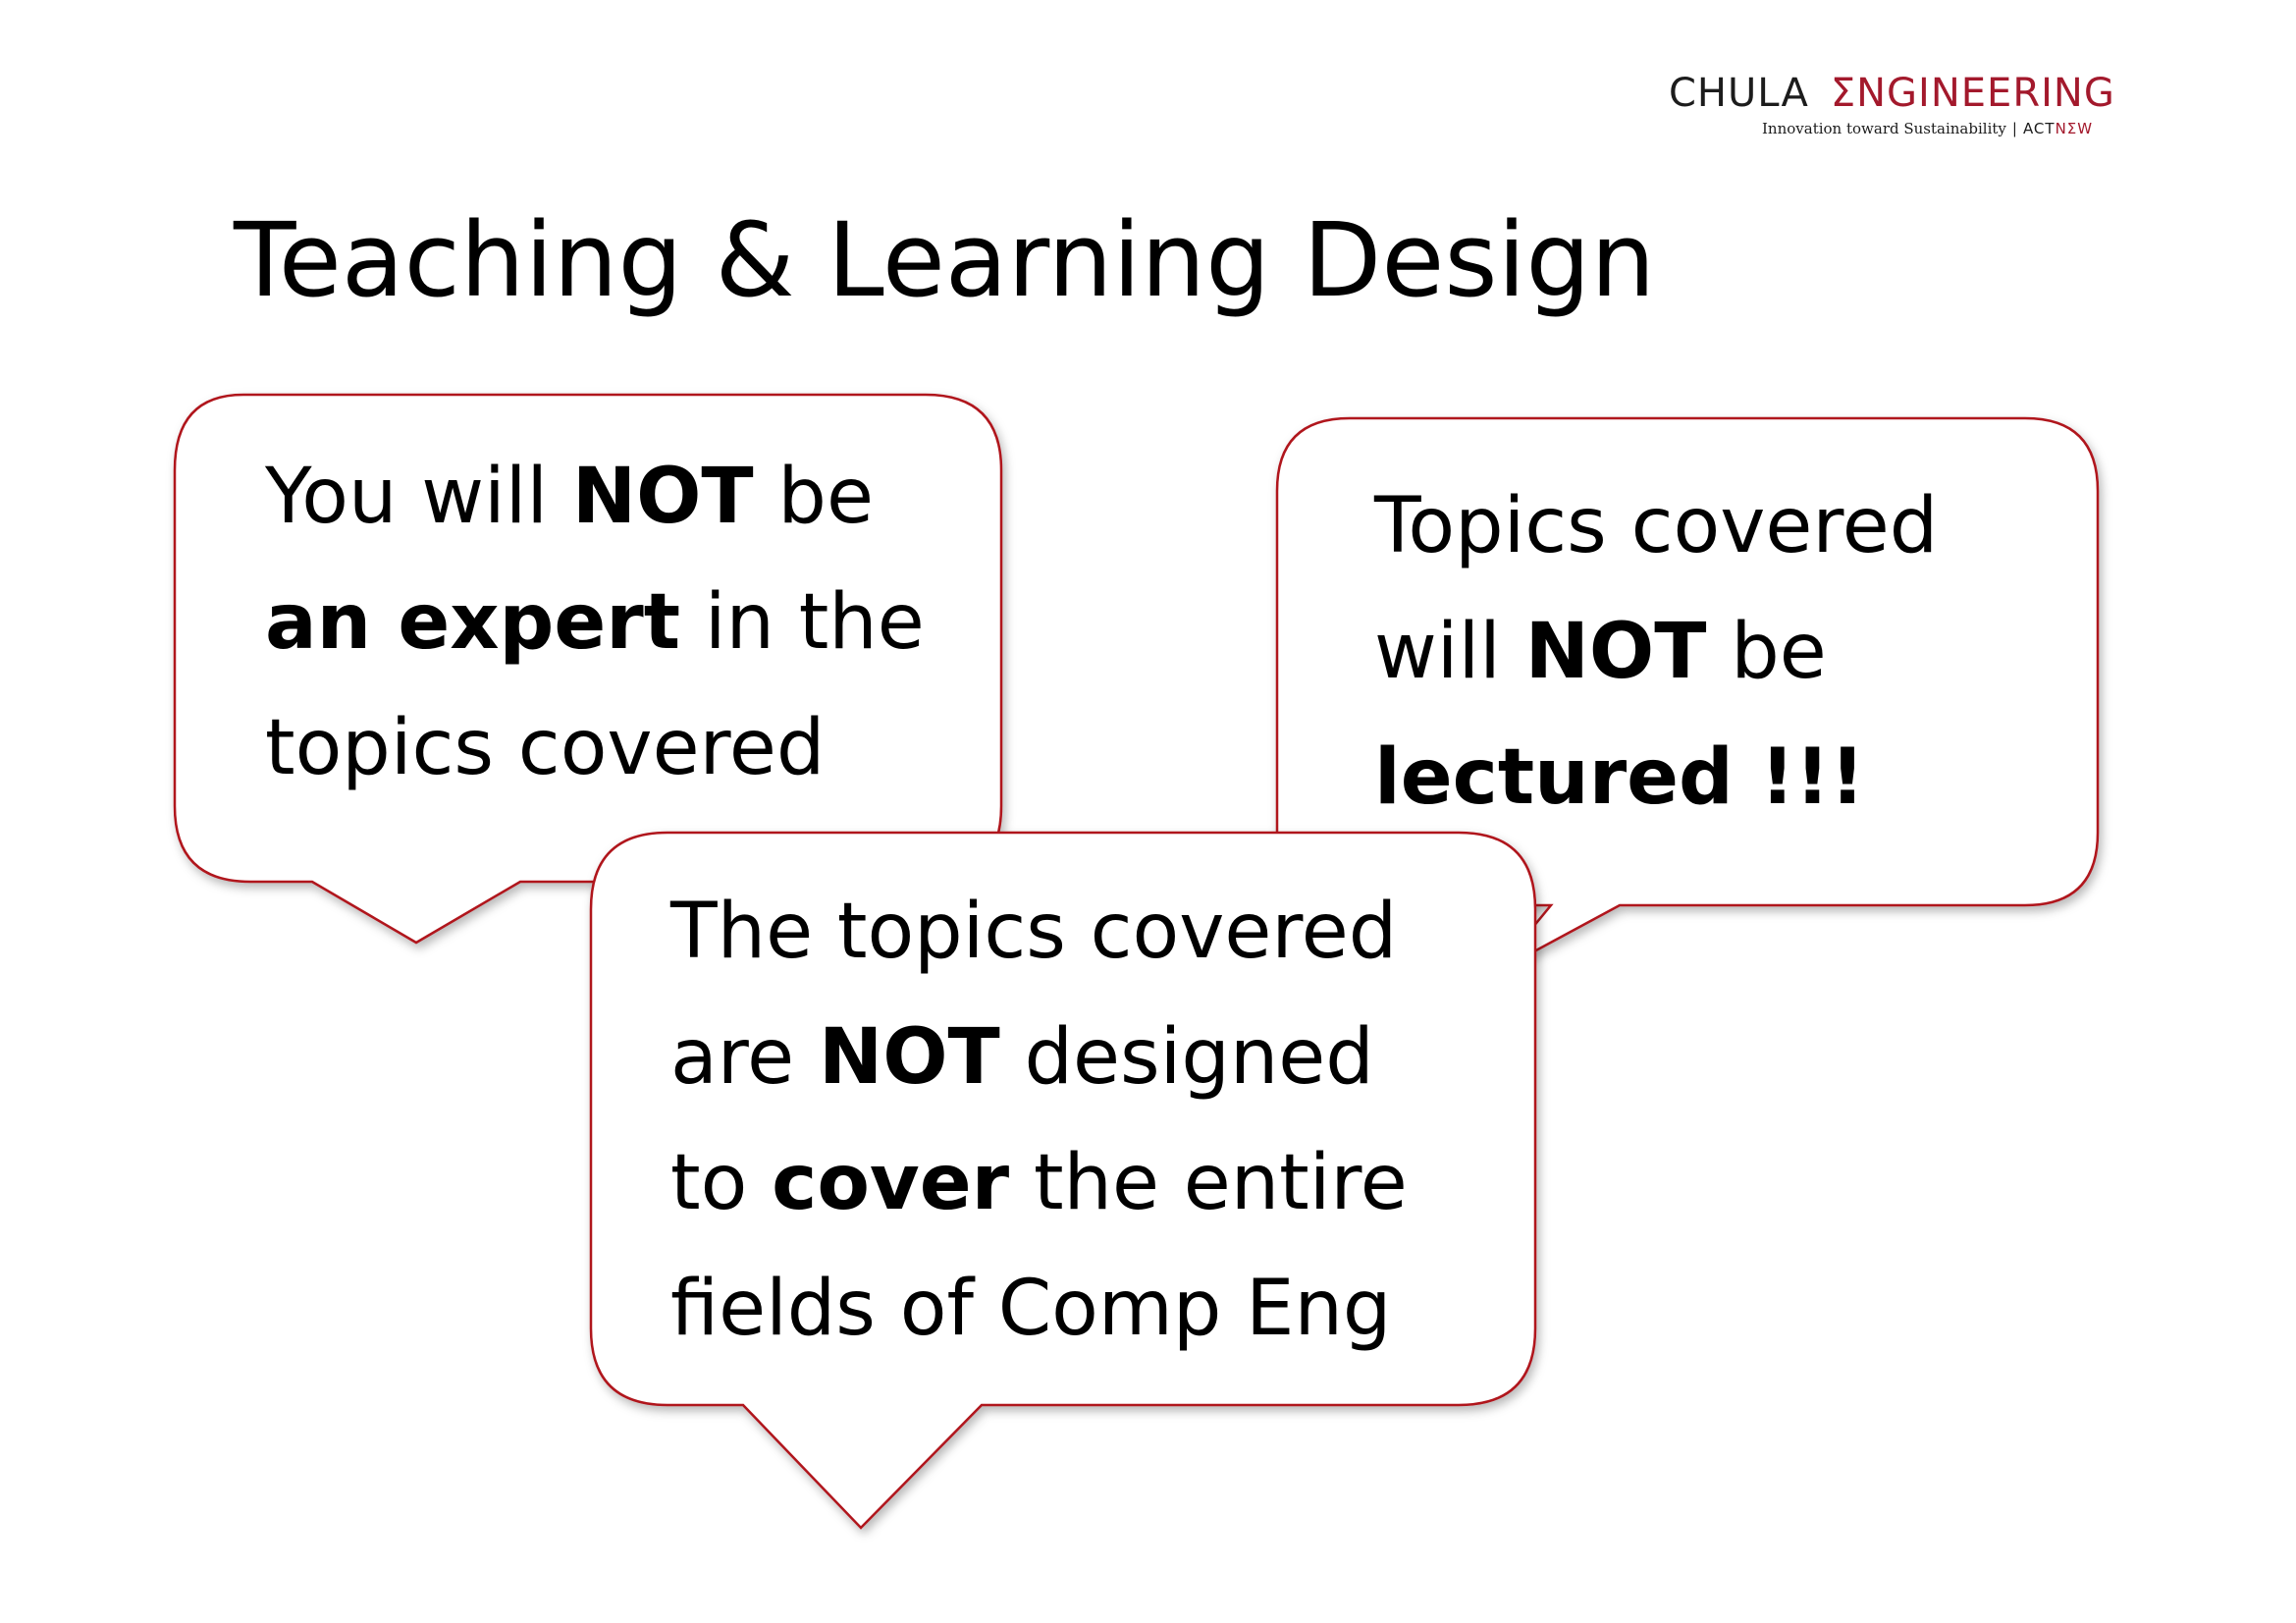 The image size is (2296, 1623). Describe the element at coordinates (419, 497) in the screenshot. I see `text: You will` at that location.